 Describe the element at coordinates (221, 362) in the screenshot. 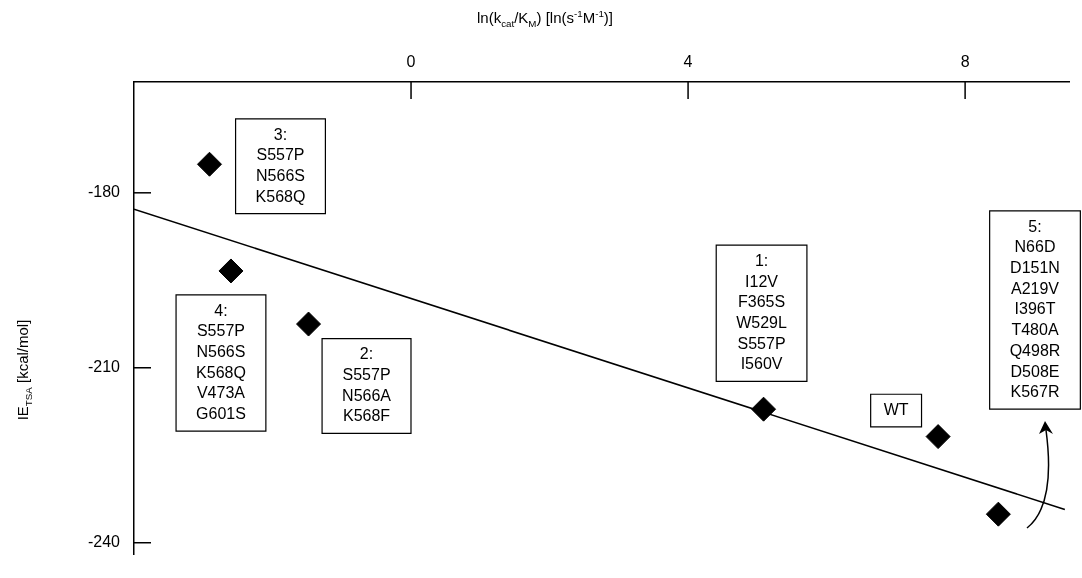

I see `annotation: 4: S557P N566S K568Q V473A G601S` at that location.